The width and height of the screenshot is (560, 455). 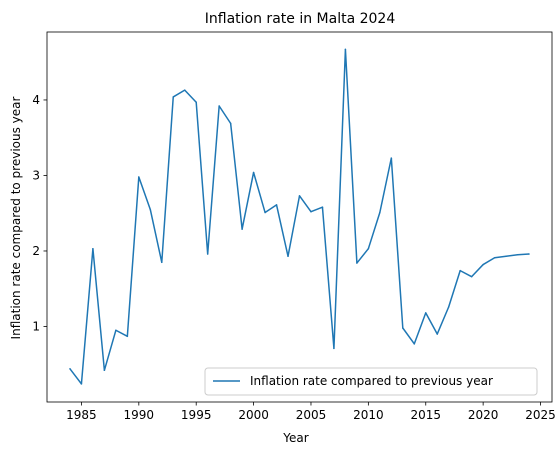 What do you see at coordinates (311, 415) in the screenshot?
I see `x-tick-label: 2005` at bounding box center [311, 415].